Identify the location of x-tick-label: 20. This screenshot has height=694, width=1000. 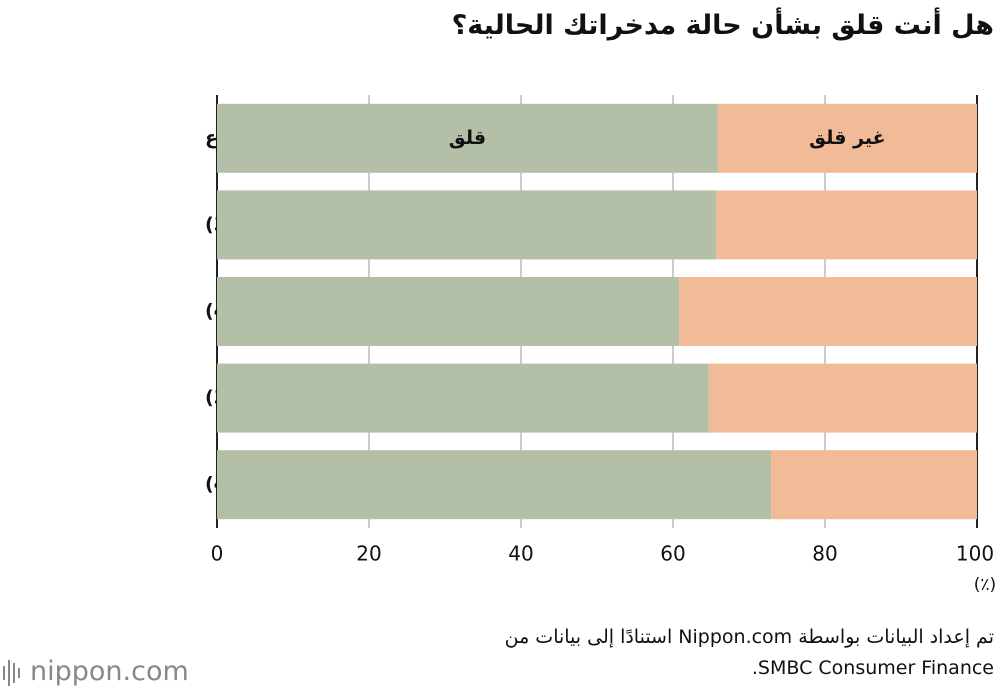
(368, 554).